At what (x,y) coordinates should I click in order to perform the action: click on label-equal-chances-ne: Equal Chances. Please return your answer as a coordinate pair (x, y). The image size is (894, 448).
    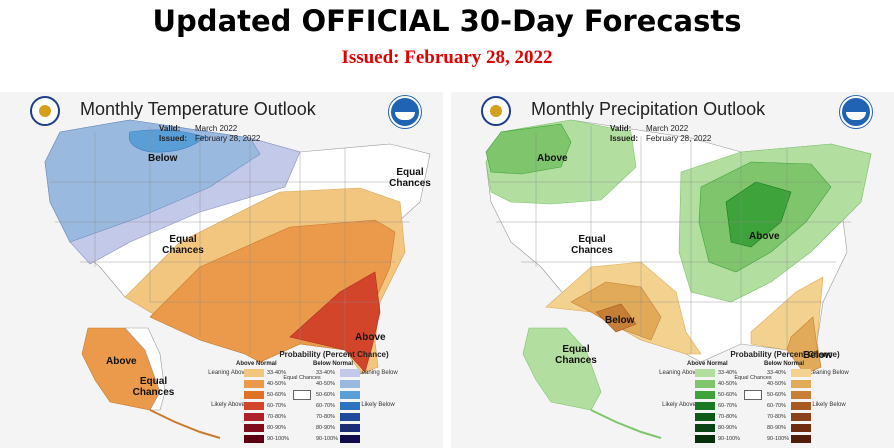
    Looking at the image, I should click on (410, 178).